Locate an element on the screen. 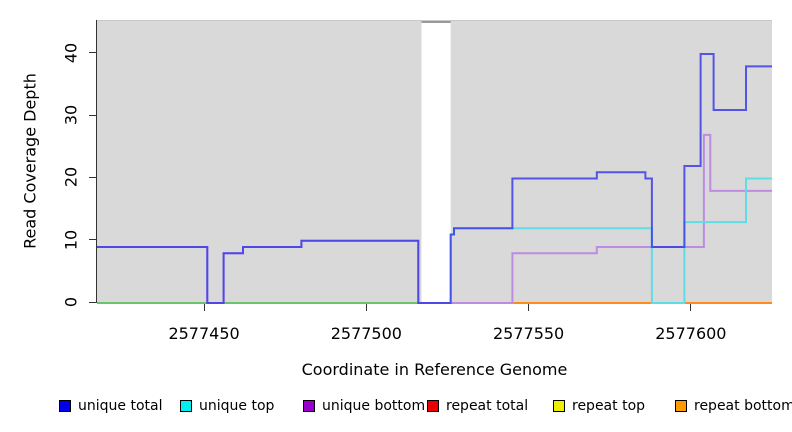 The width and height of the screenshot is (792, 432). legend-swatch-repeat-total is located at coordinates (433, 406).